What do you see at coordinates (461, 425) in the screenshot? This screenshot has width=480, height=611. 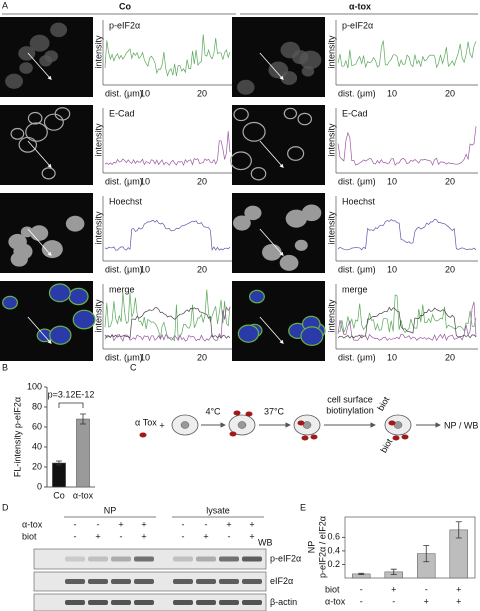 I see `result-label: NP / WB` at bounding box center [461, 425].